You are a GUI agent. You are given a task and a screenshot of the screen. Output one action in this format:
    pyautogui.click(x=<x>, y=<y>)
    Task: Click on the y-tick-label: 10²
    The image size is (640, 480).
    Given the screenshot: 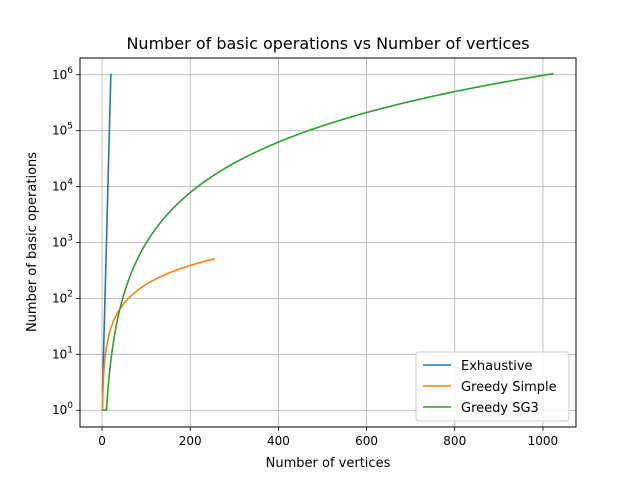 What is the action you would take?
    pyautogui.click(x=62, y=297)
    